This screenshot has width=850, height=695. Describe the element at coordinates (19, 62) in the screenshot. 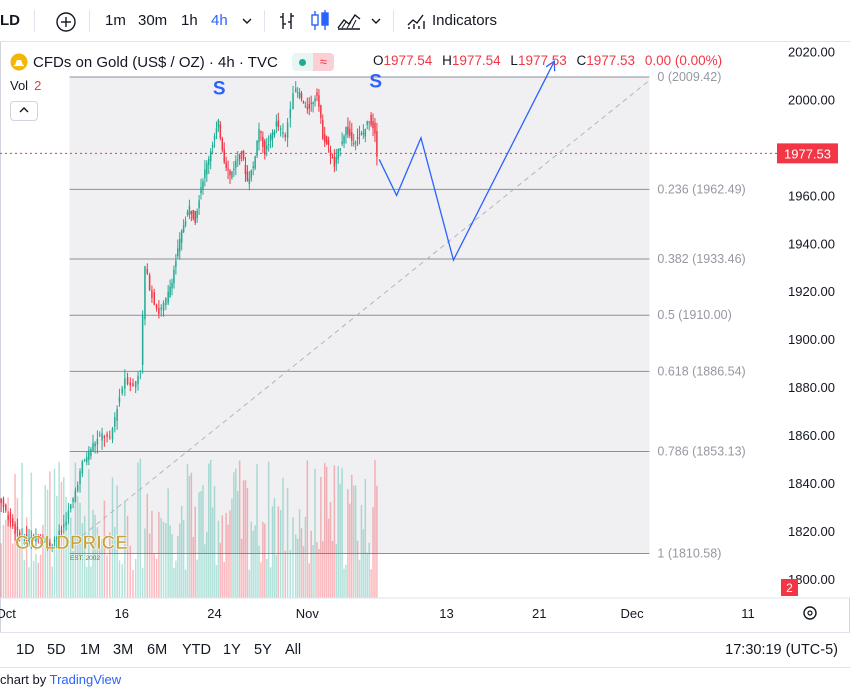

I see `gold-coin-icon` at that location.